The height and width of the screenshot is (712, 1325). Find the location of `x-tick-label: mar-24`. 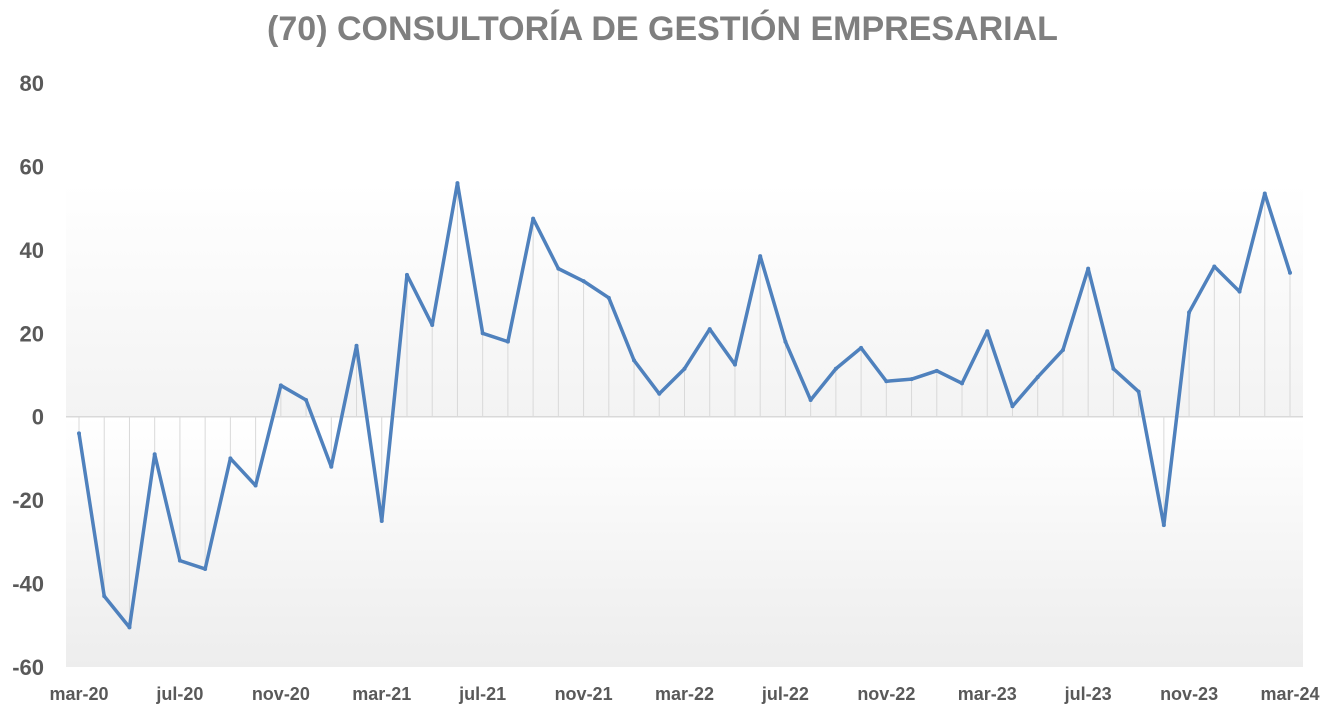

x-tick-label: mar-24 is located at coordinates (1289, 694).